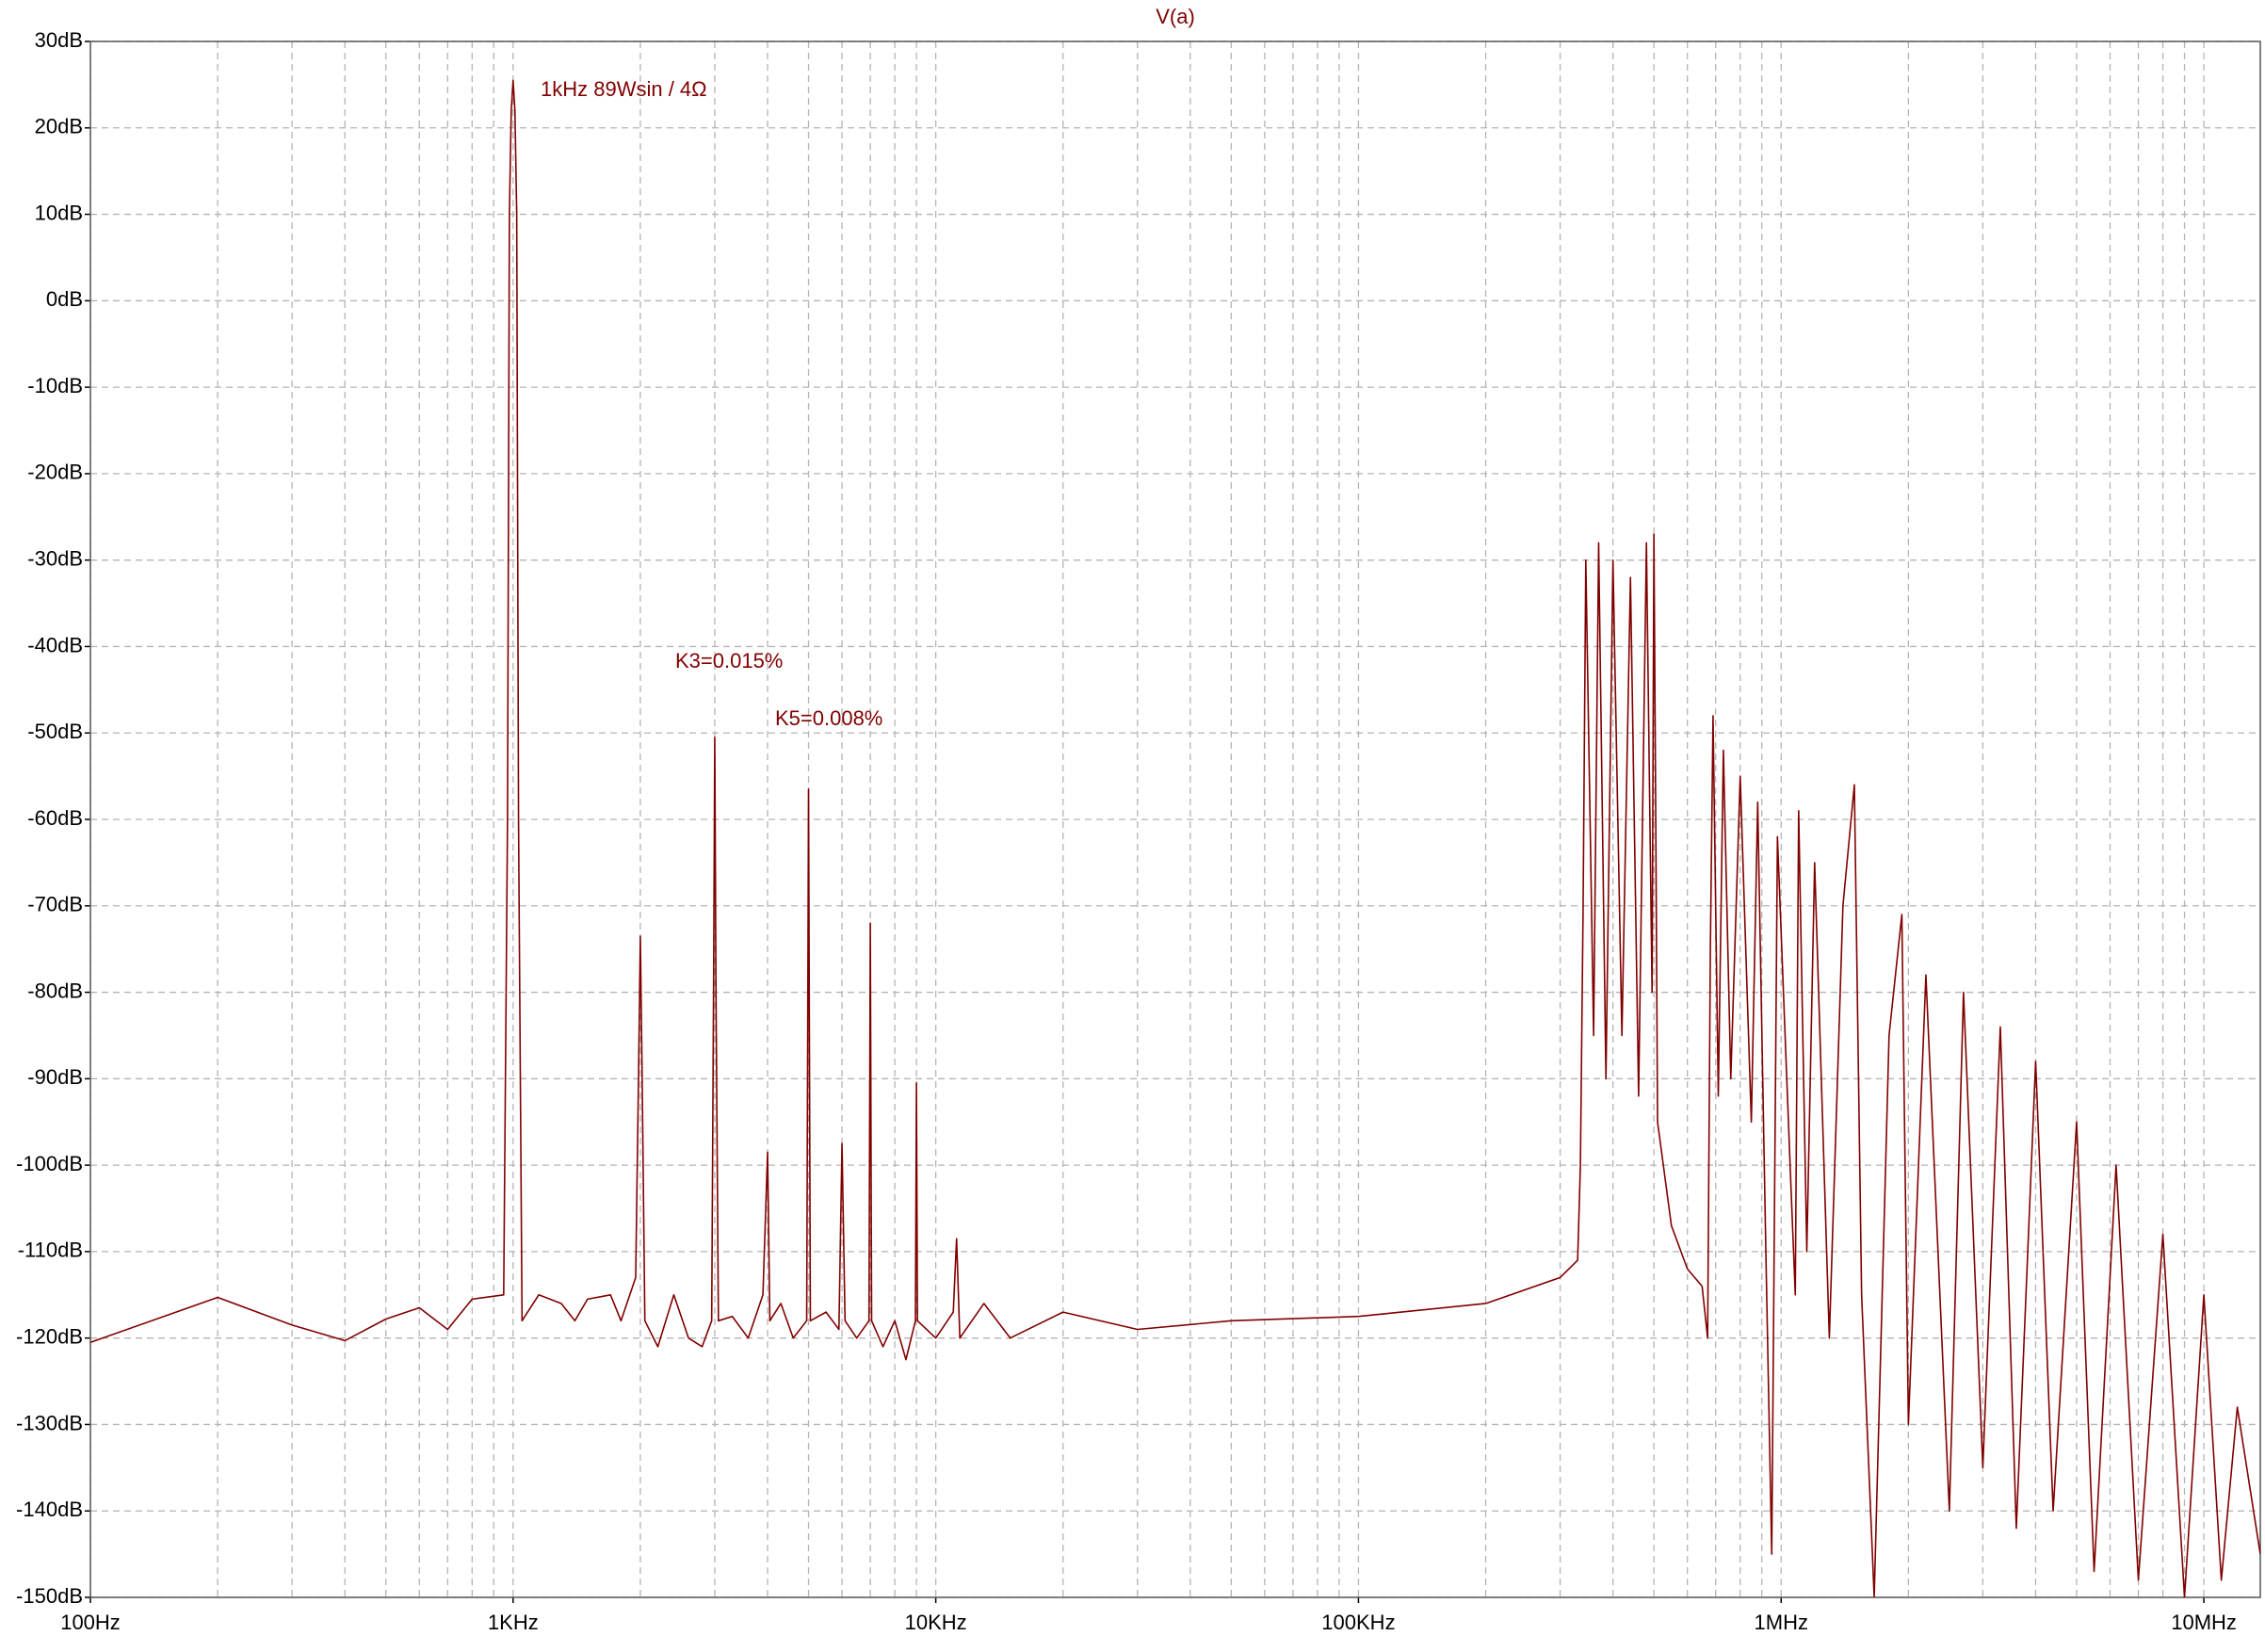 The height and width of the screenshot is (1652, 2265). I want to click on y-tick-label: -10dB, so click(55, 385).